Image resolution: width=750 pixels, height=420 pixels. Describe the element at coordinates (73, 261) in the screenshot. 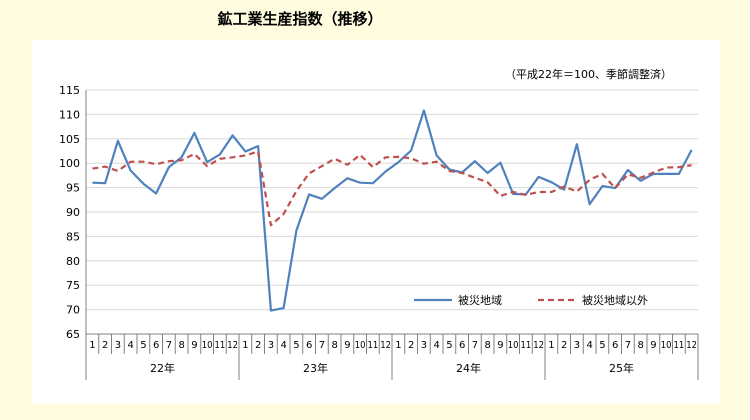

I see `y-tick-label: 80` at that location.